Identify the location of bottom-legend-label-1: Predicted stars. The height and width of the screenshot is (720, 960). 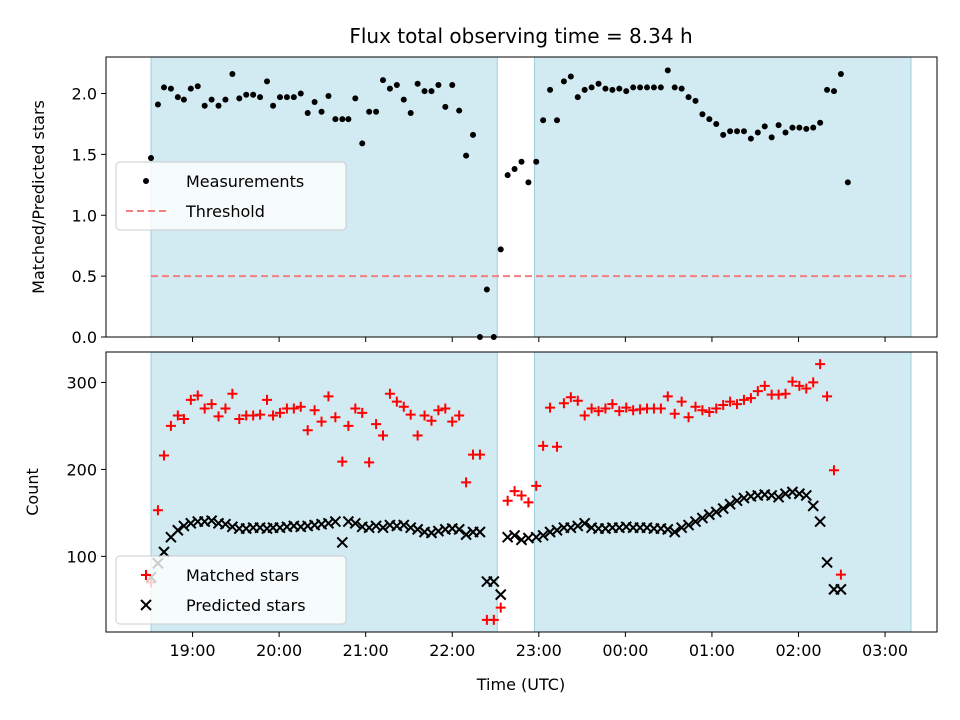
(246, 605).